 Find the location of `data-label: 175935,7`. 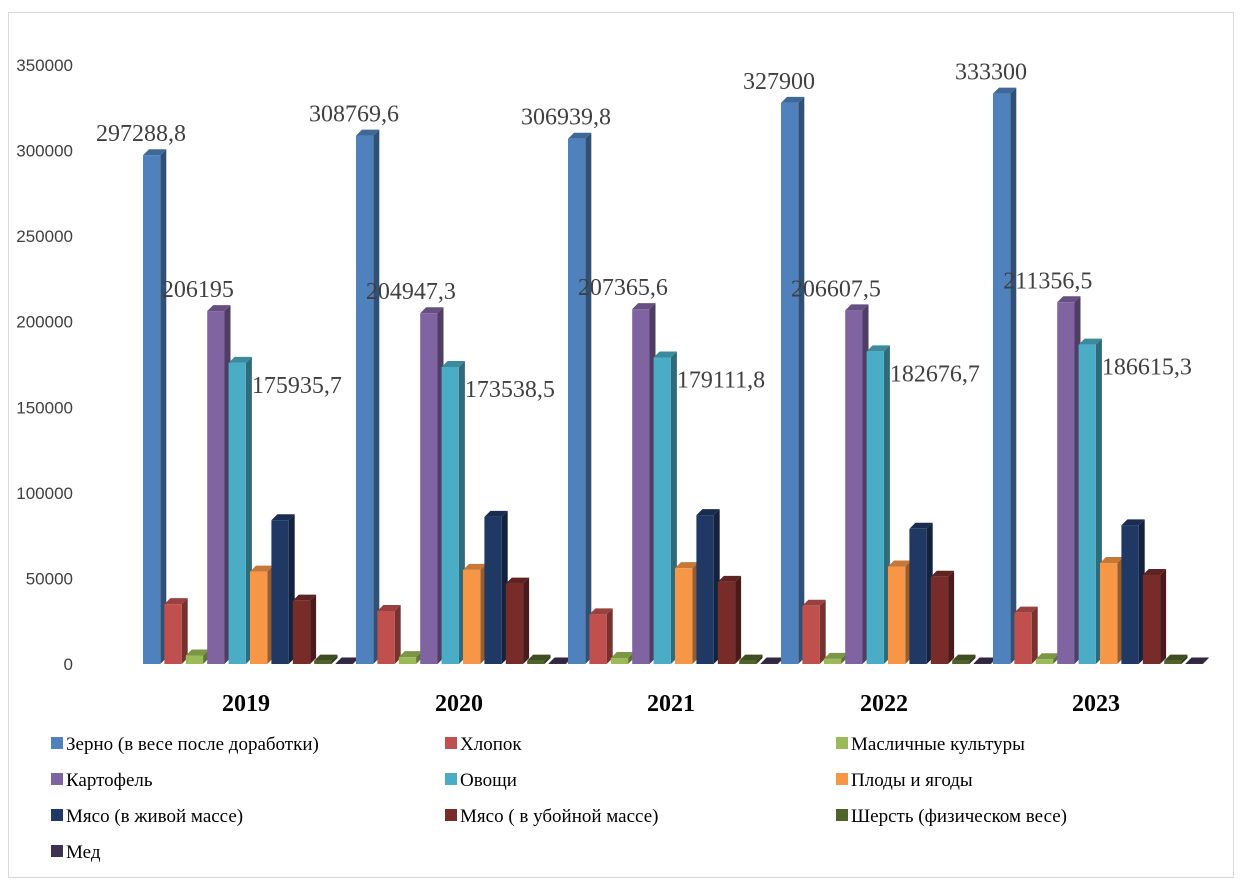

data-label: 175935,7 is located at coordinates (297, 386).